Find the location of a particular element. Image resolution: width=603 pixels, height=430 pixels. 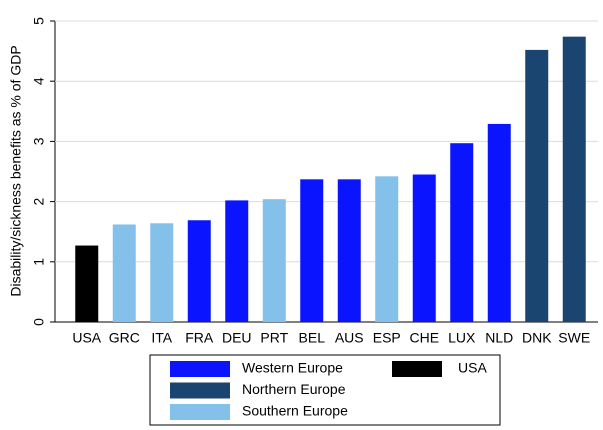

legend-box is located at coordinates (325, 390).